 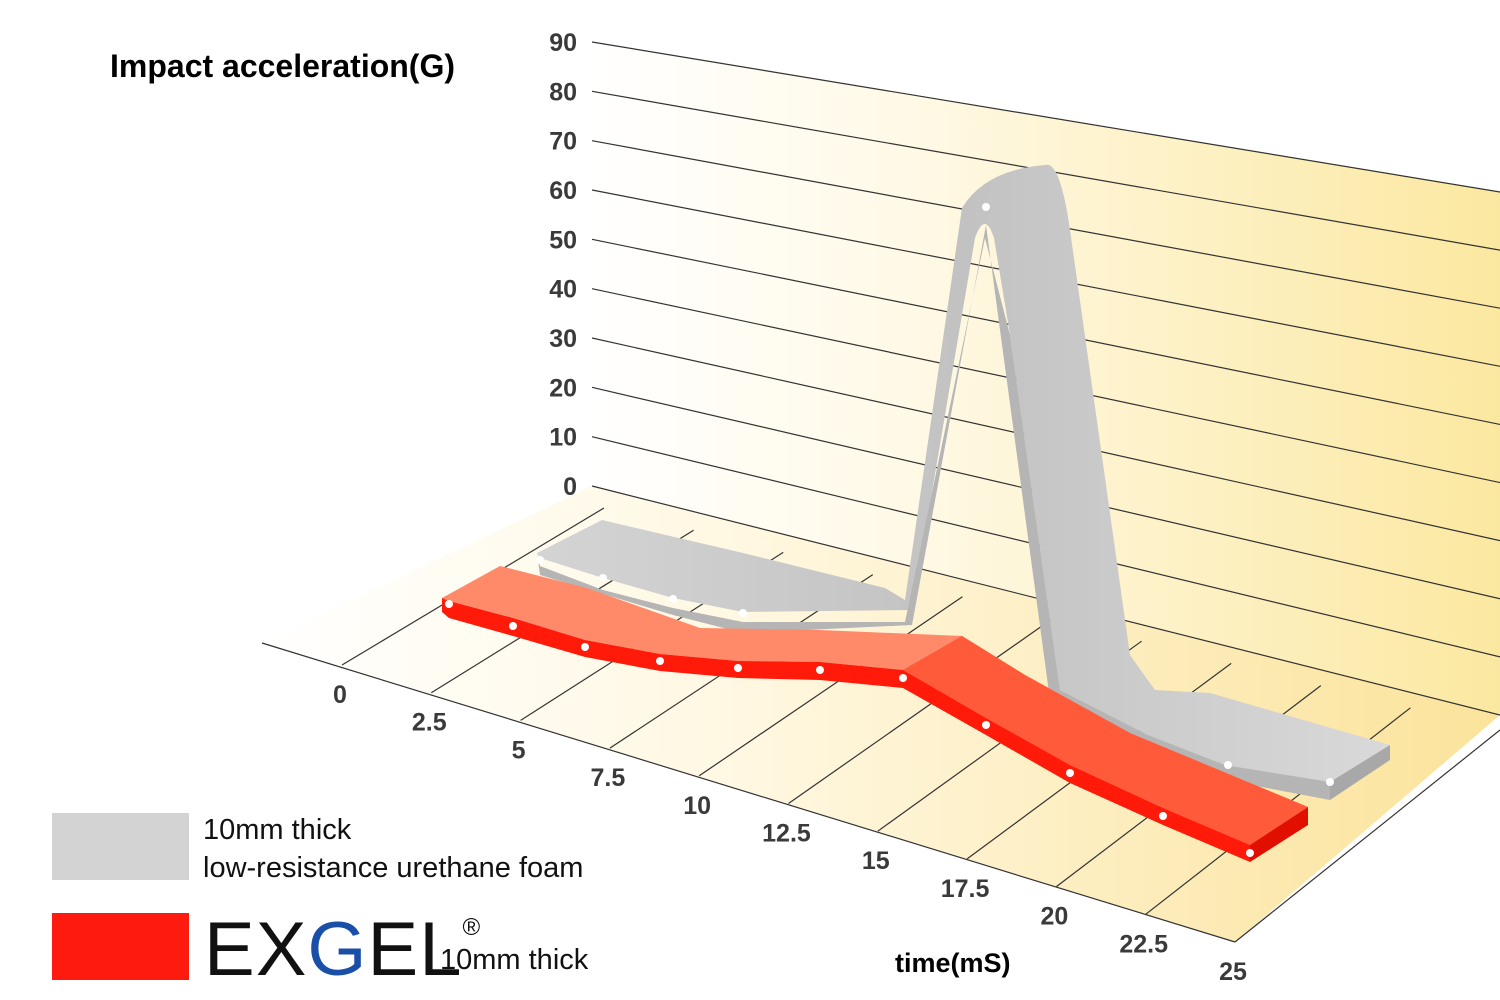 What do you see at coordinates (965, 889) in the screenshot?
I see `x-tick-label: 17.5` at bounding box center [965, 889].